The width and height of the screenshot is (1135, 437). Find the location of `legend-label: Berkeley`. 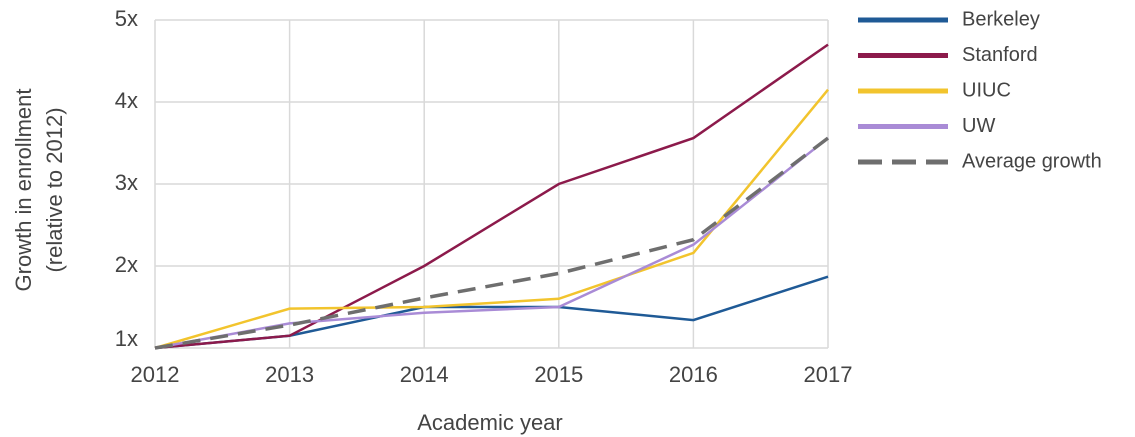

legend-label: Berkeley is located at coordinates (1001, 19).